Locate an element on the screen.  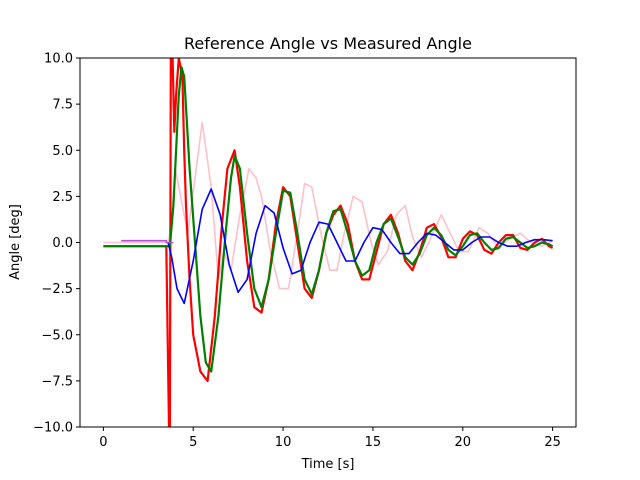
y-tick-label: 7.5 is located at coordinates (62, 105).